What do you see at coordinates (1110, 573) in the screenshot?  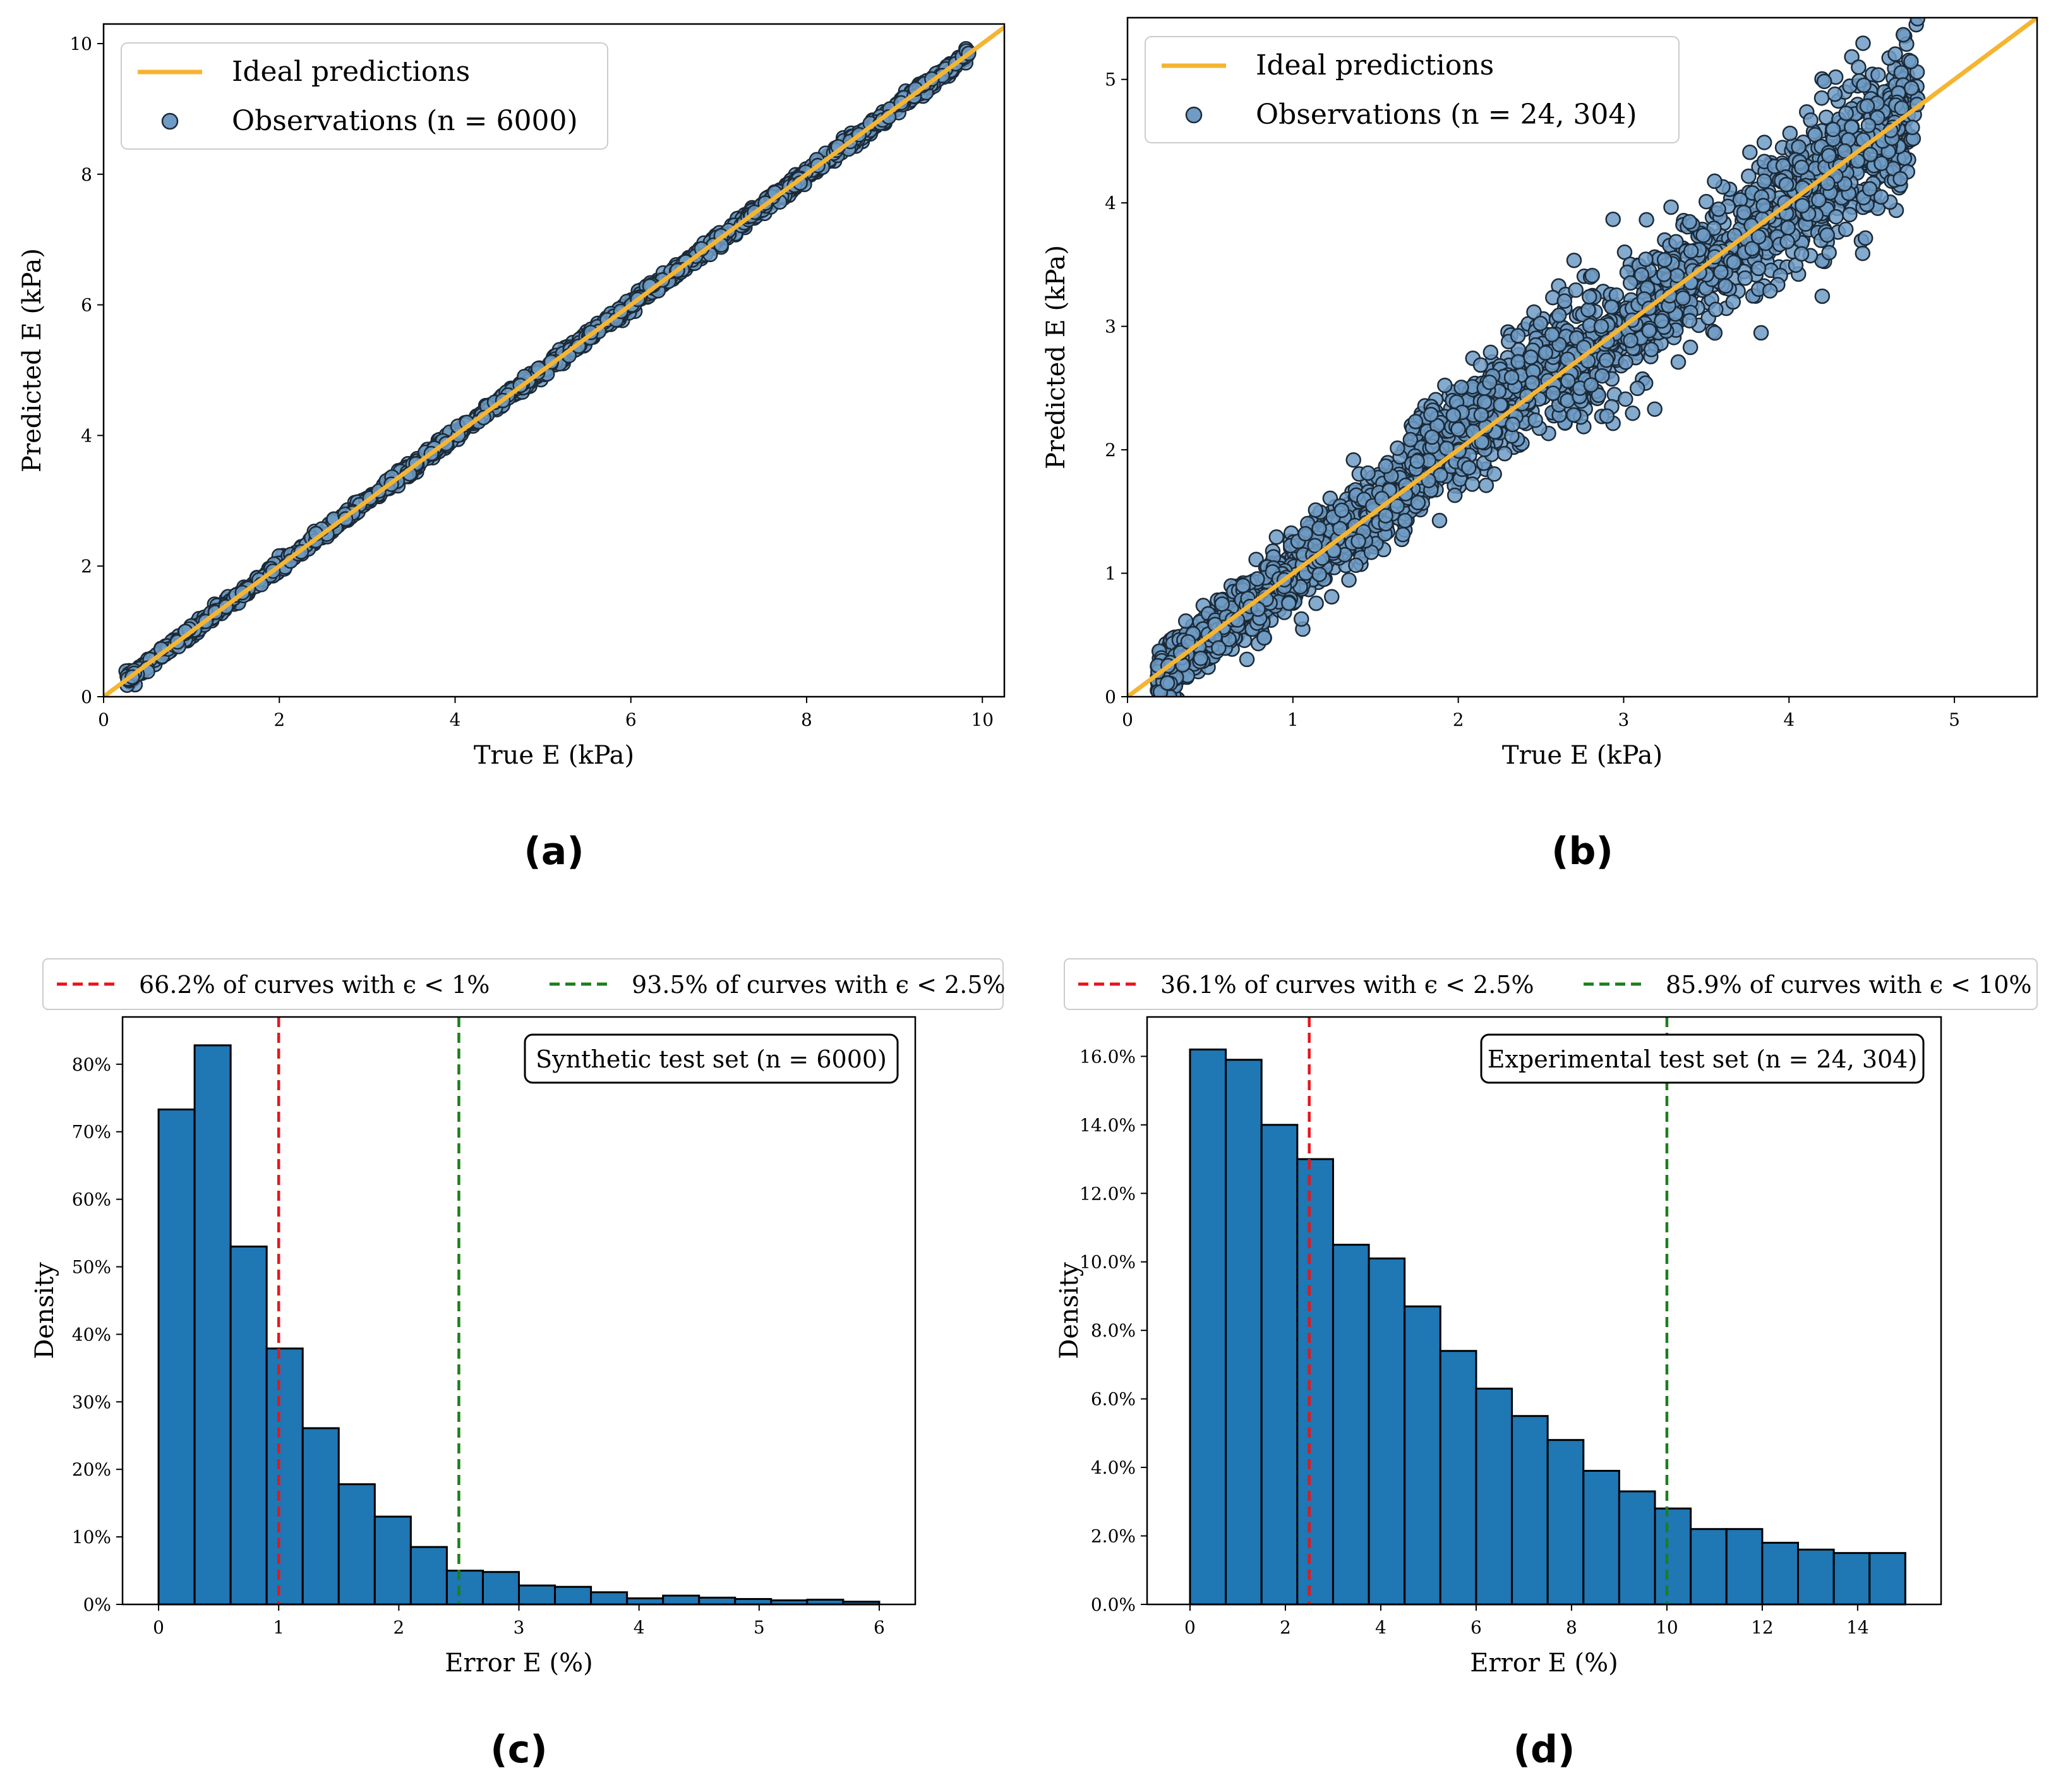 I see `y-tick-label: 1` at bounding box center [1110, 573].